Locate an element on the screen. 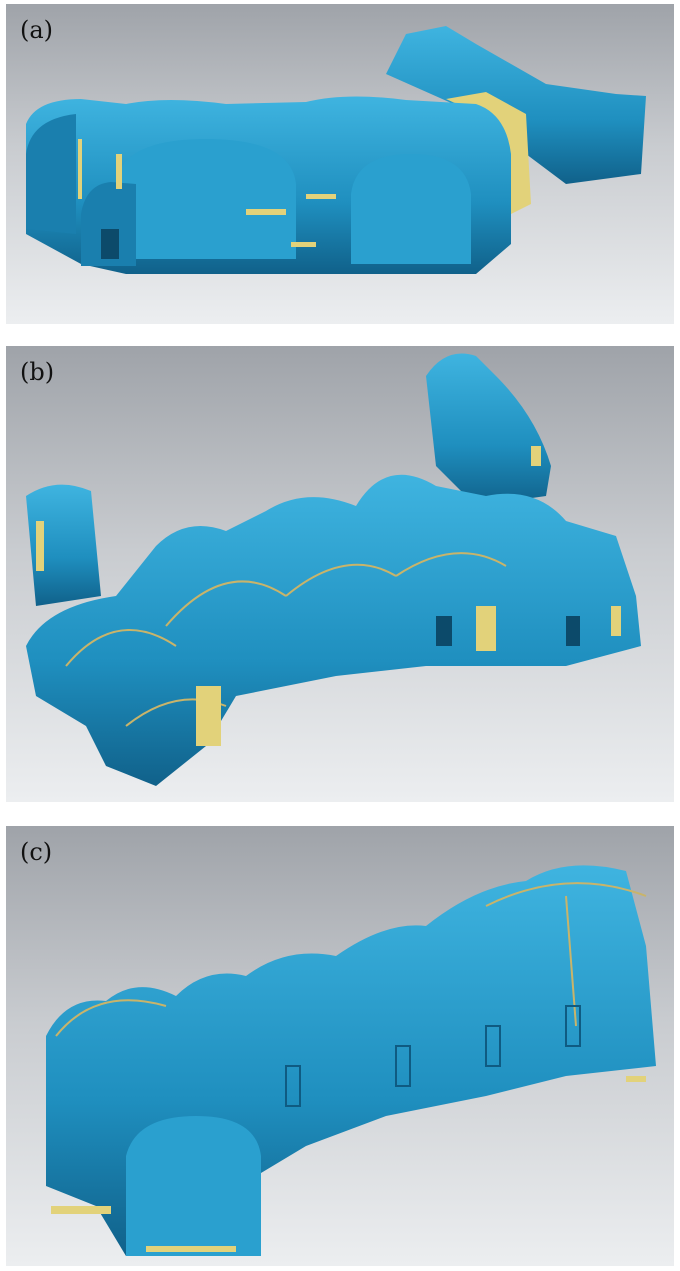  panel-label: (a) is located at coordinates (37, 30).